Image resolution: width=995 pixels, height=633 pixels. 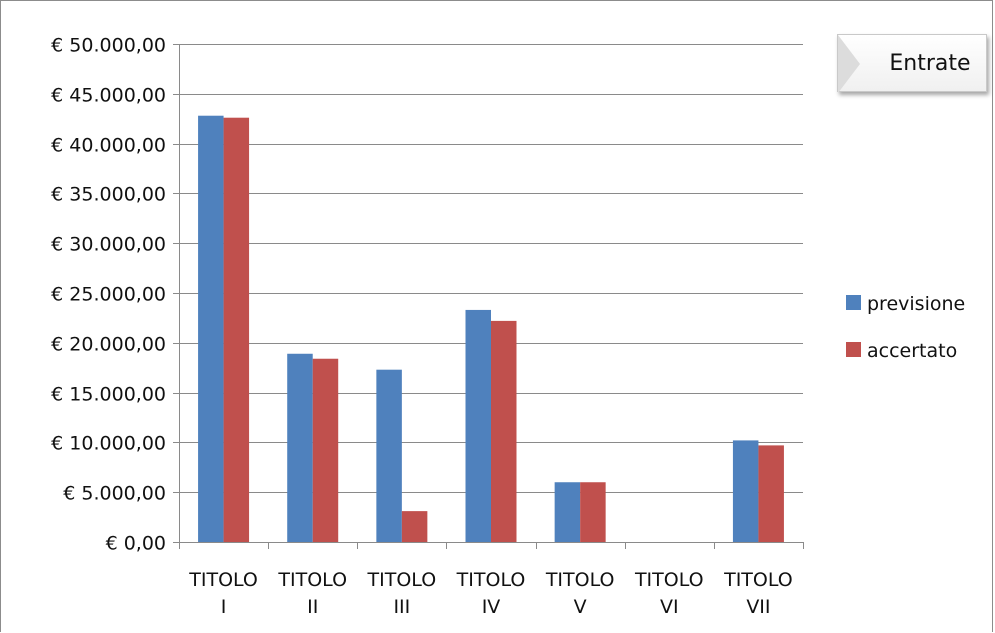 What do you see at coordinates (905, 327) in the screenshot?
I see `legend: previsione accertato` at bounding box center [905, 327].